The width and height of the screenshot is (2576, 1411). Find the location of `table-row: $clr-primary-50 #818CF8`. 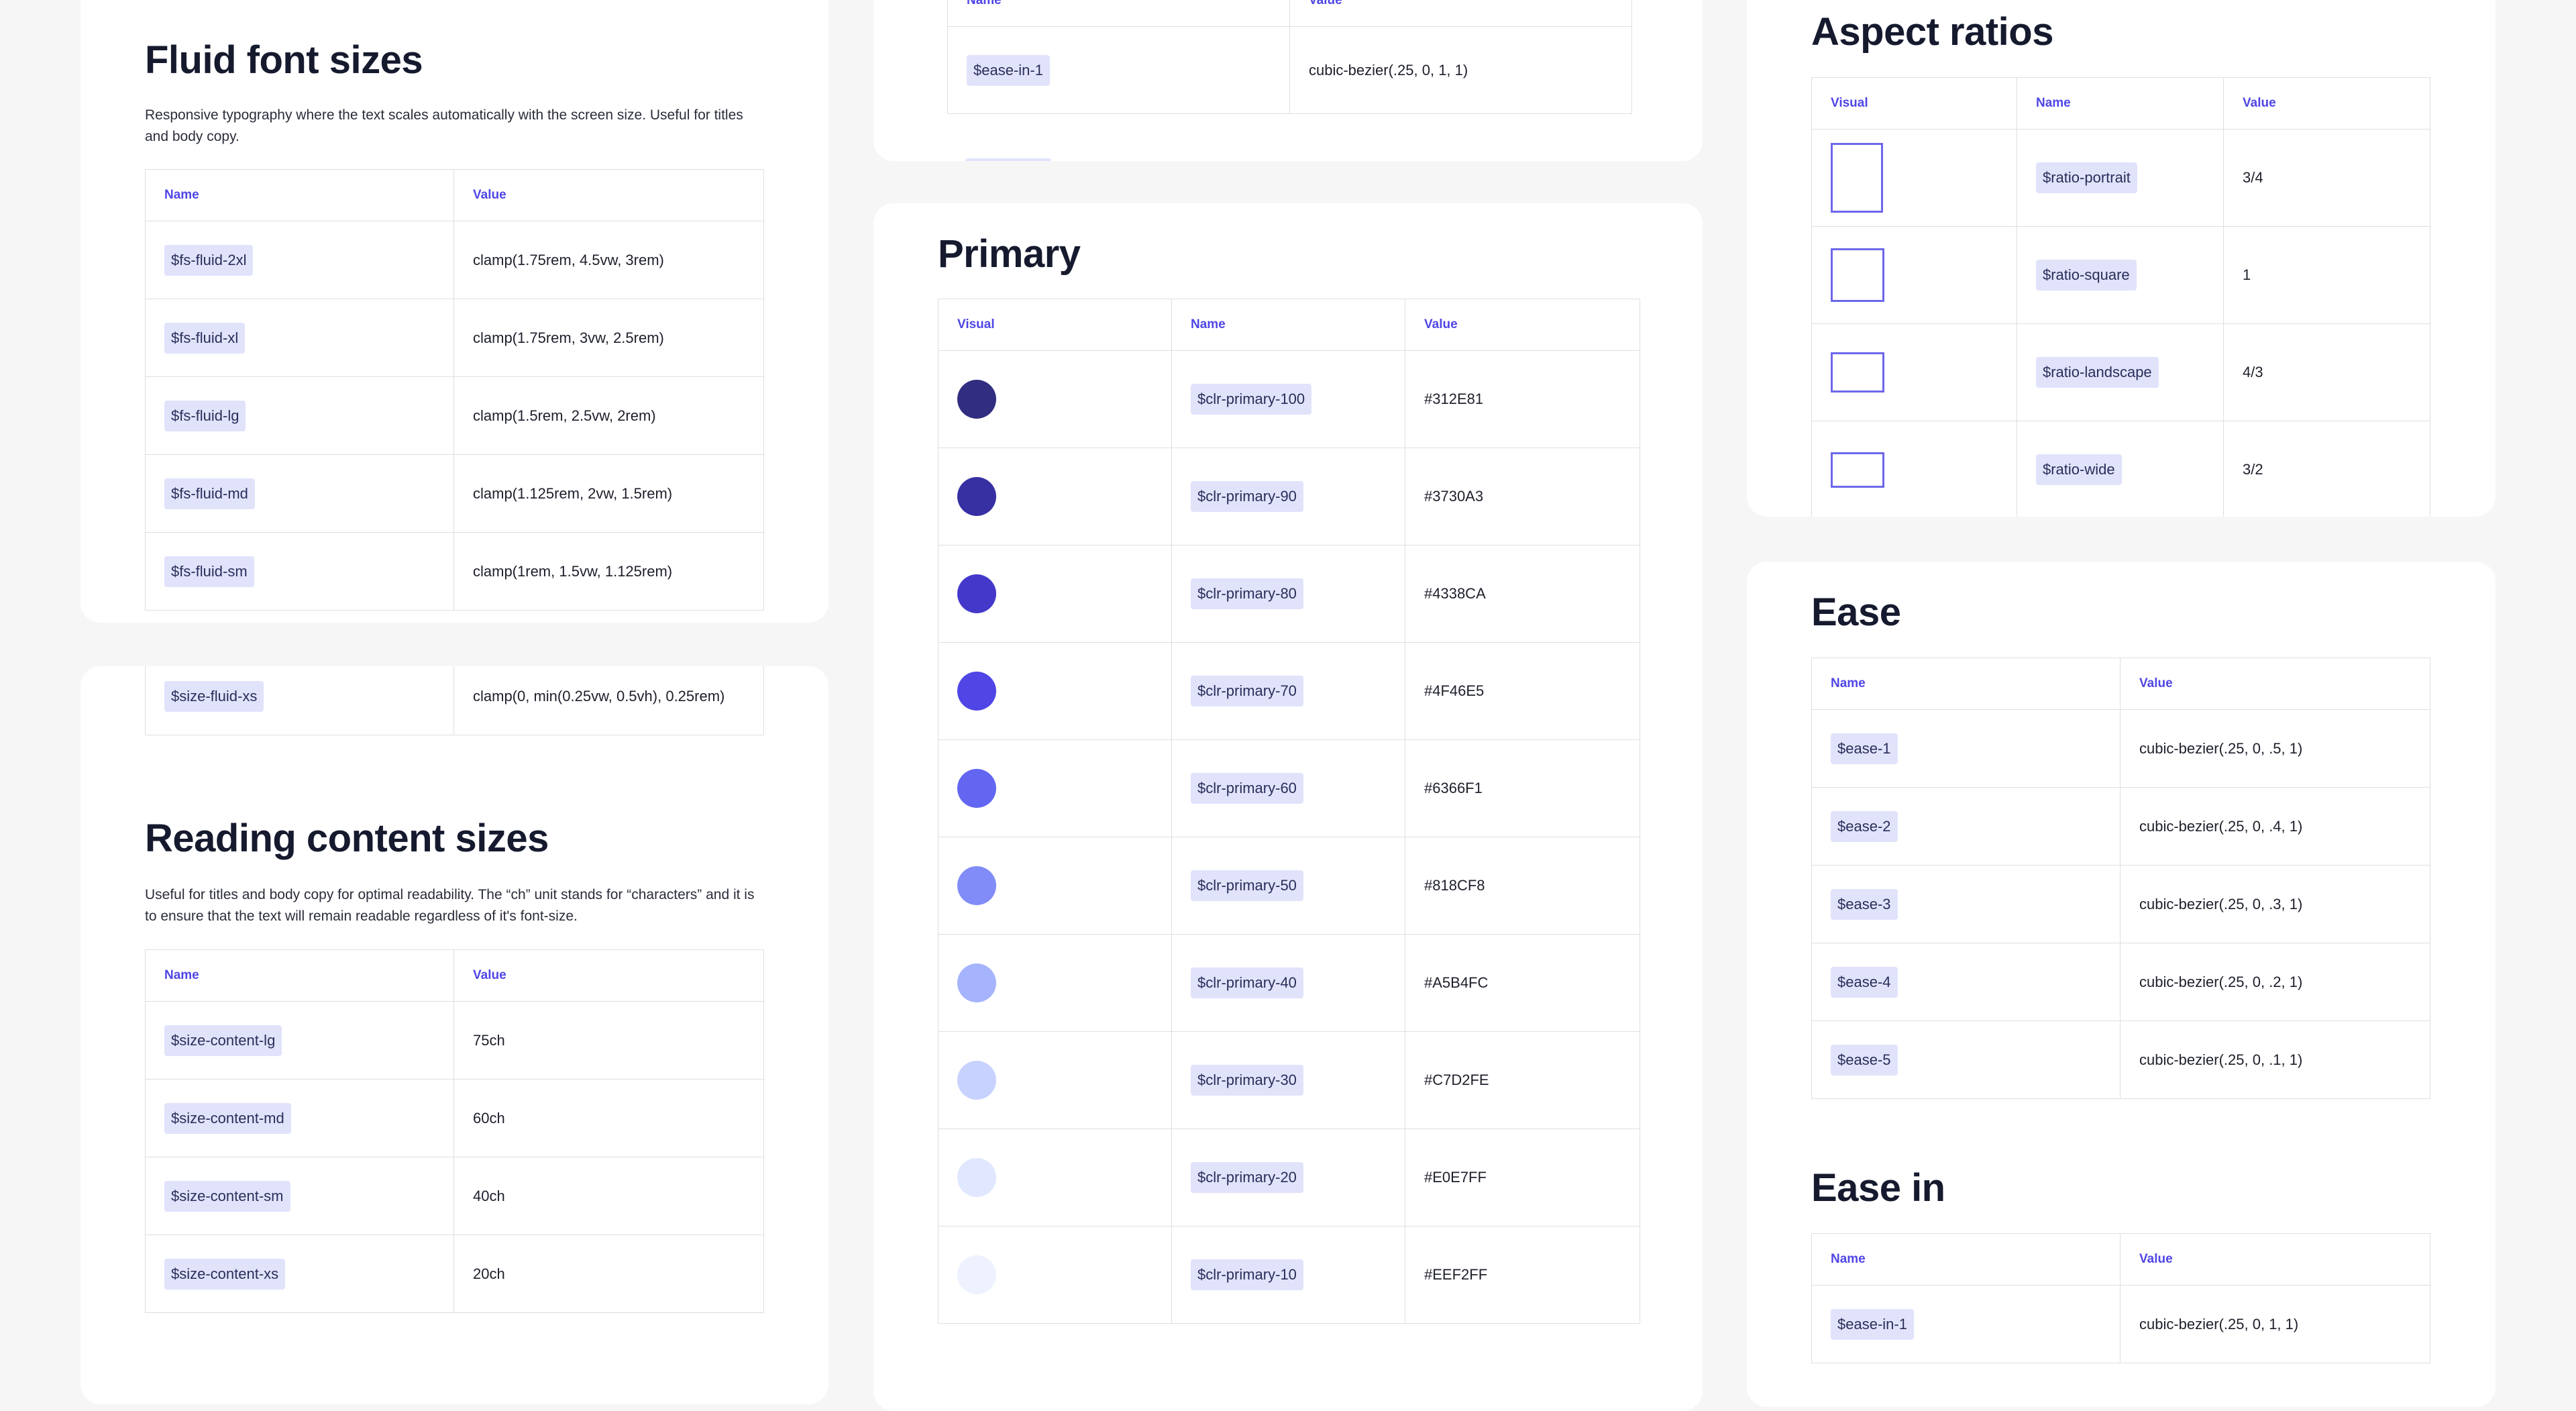

table-row: $clr-primary-50 #818CF8 is located at coordinates (1289, 886).